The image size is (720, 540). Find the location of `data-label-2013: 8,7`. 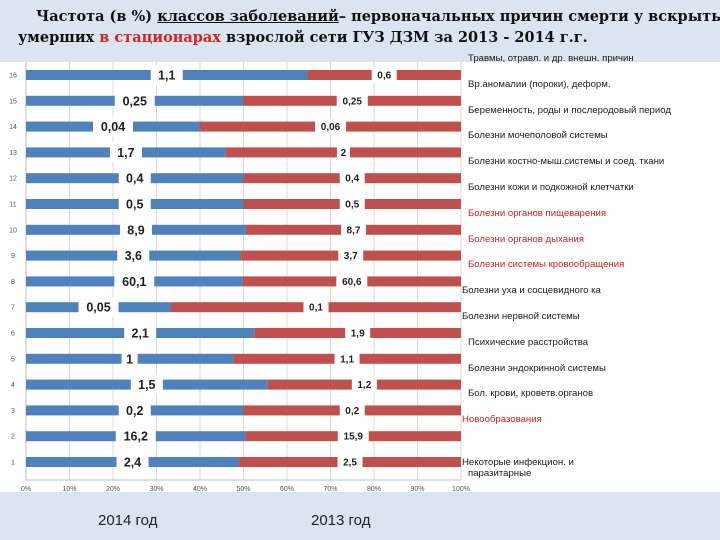

data-label-2013: 8,7 is located at coordinates (354, 230).